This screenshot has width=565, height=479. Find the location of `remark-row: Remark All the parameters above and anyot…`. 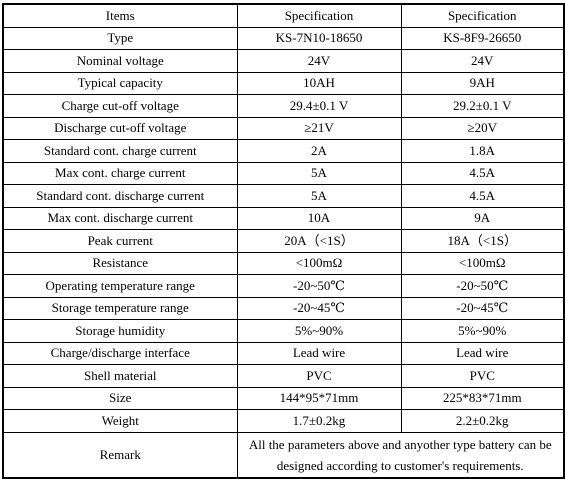

remark-row: Remark All the parameters above and anyot… is located at coordinates (283, 454).